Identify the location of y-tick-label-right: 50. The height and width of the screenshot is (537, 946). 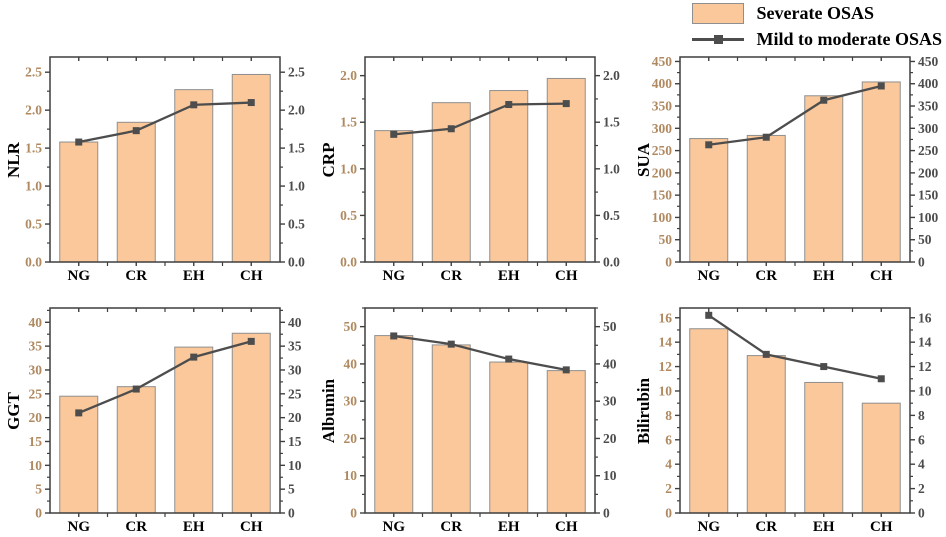
(610, 326).